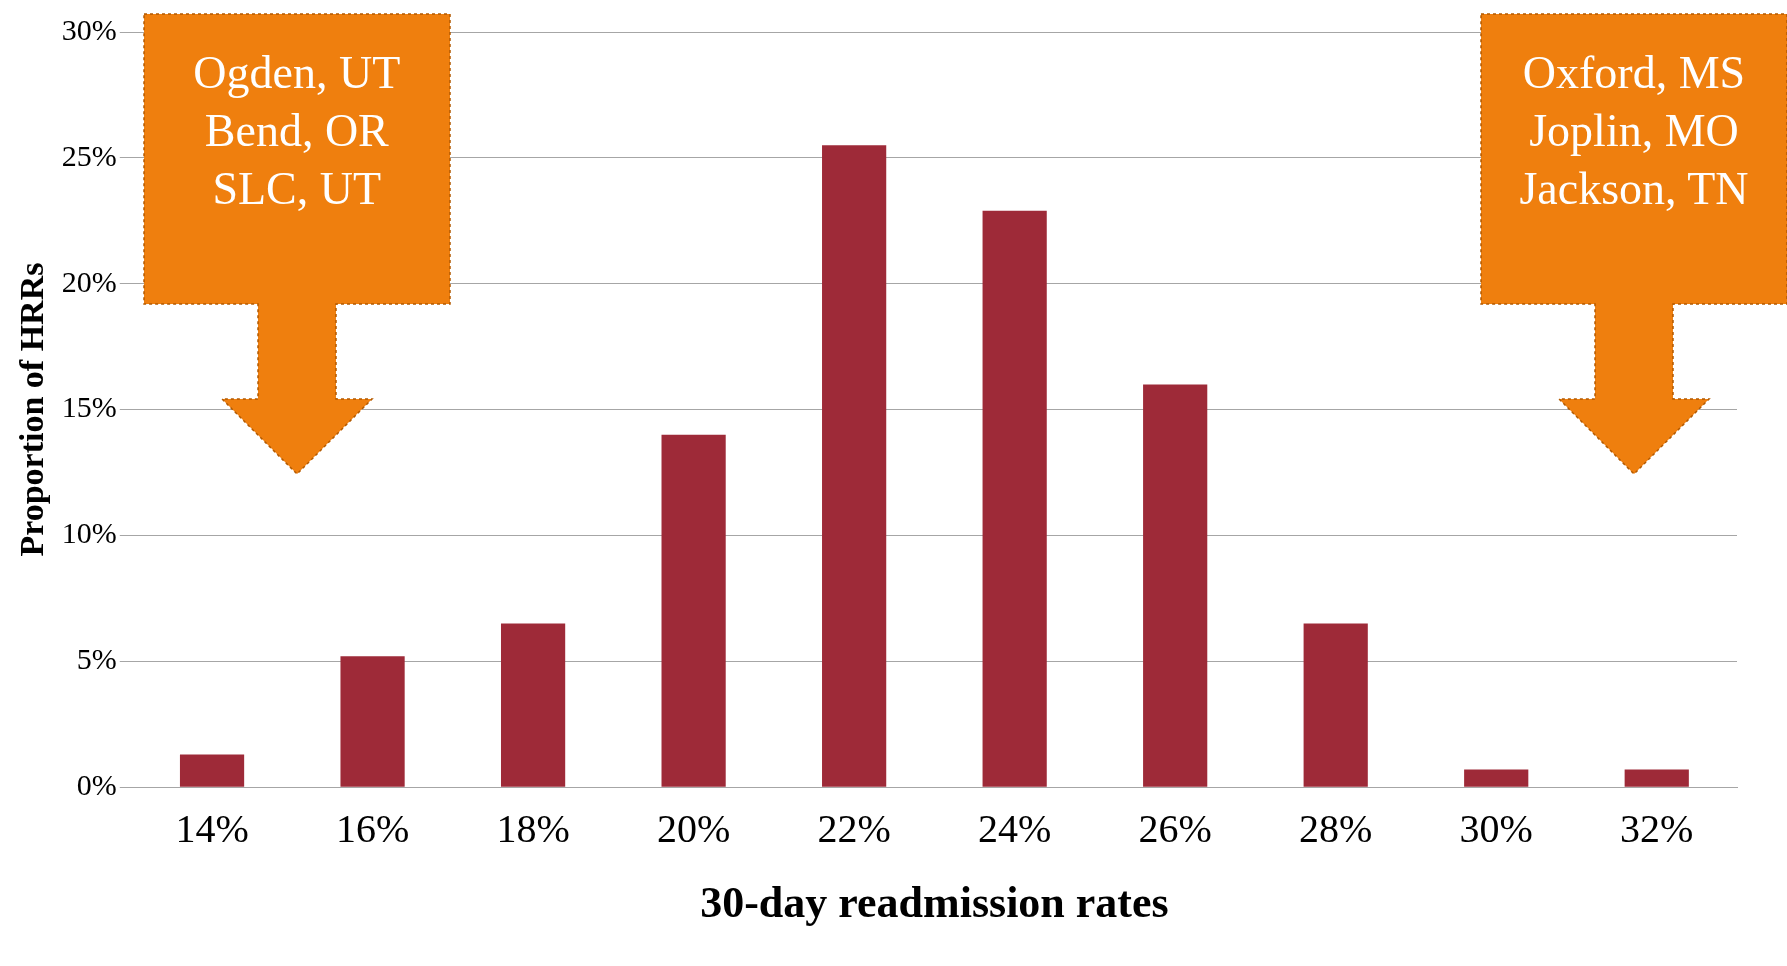 Image resolution: width=1787 pixels, height=966 pixels. Describe the element at coordinates (297, 131) in the screenshot. I see `annotation: Ogden, UT Bend, OR SLC, UT` at that location.